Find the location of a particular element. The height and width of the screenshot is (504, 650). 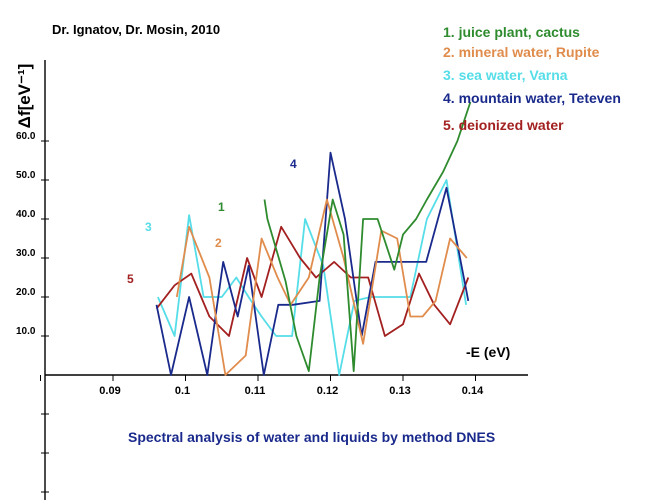

series-marker-4: 4 is located at coordinates (293, 164).